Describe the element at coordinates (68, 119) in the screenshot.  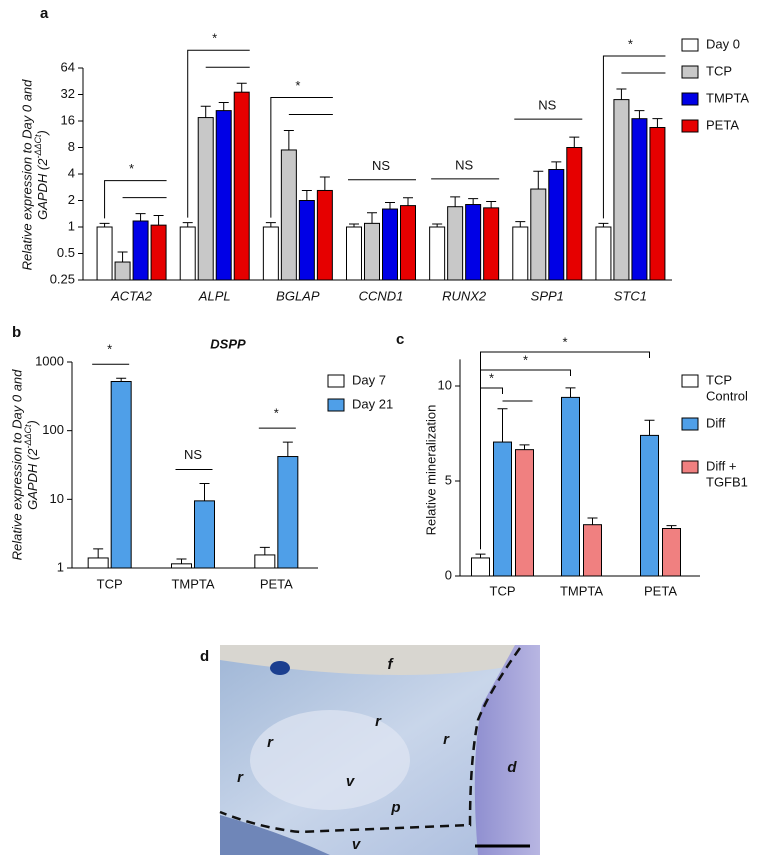
I see `y-tick-label: 16` at that location.